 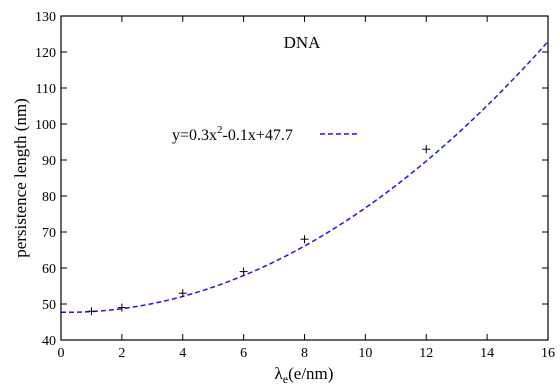 I want to click on y-tick-label: 70, so click(x=49, y=233).